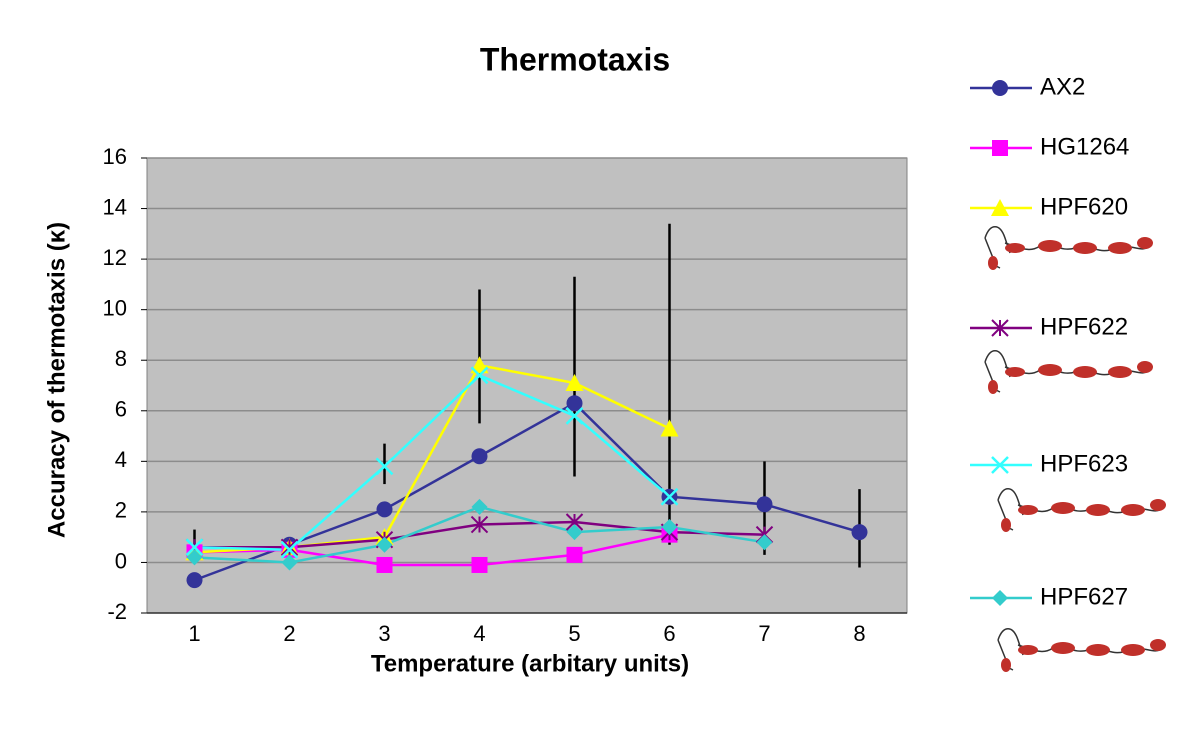 The height and width of the screenshot is (755, 1200). Describe the element at coordinates (575, 59) in the screenshot. I see `chart-title: Thermotaxis` at that location.